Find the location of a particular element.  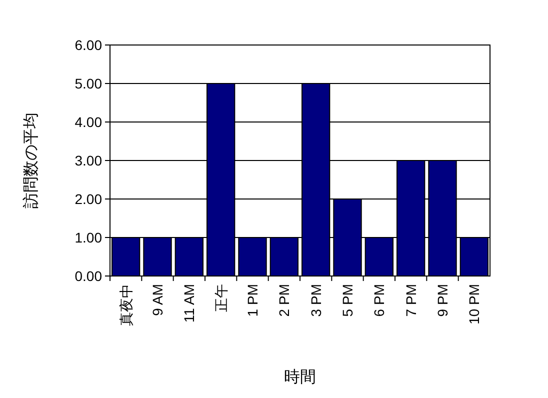

y-tick-label: 5.00 is located at coordinates (88, 84).